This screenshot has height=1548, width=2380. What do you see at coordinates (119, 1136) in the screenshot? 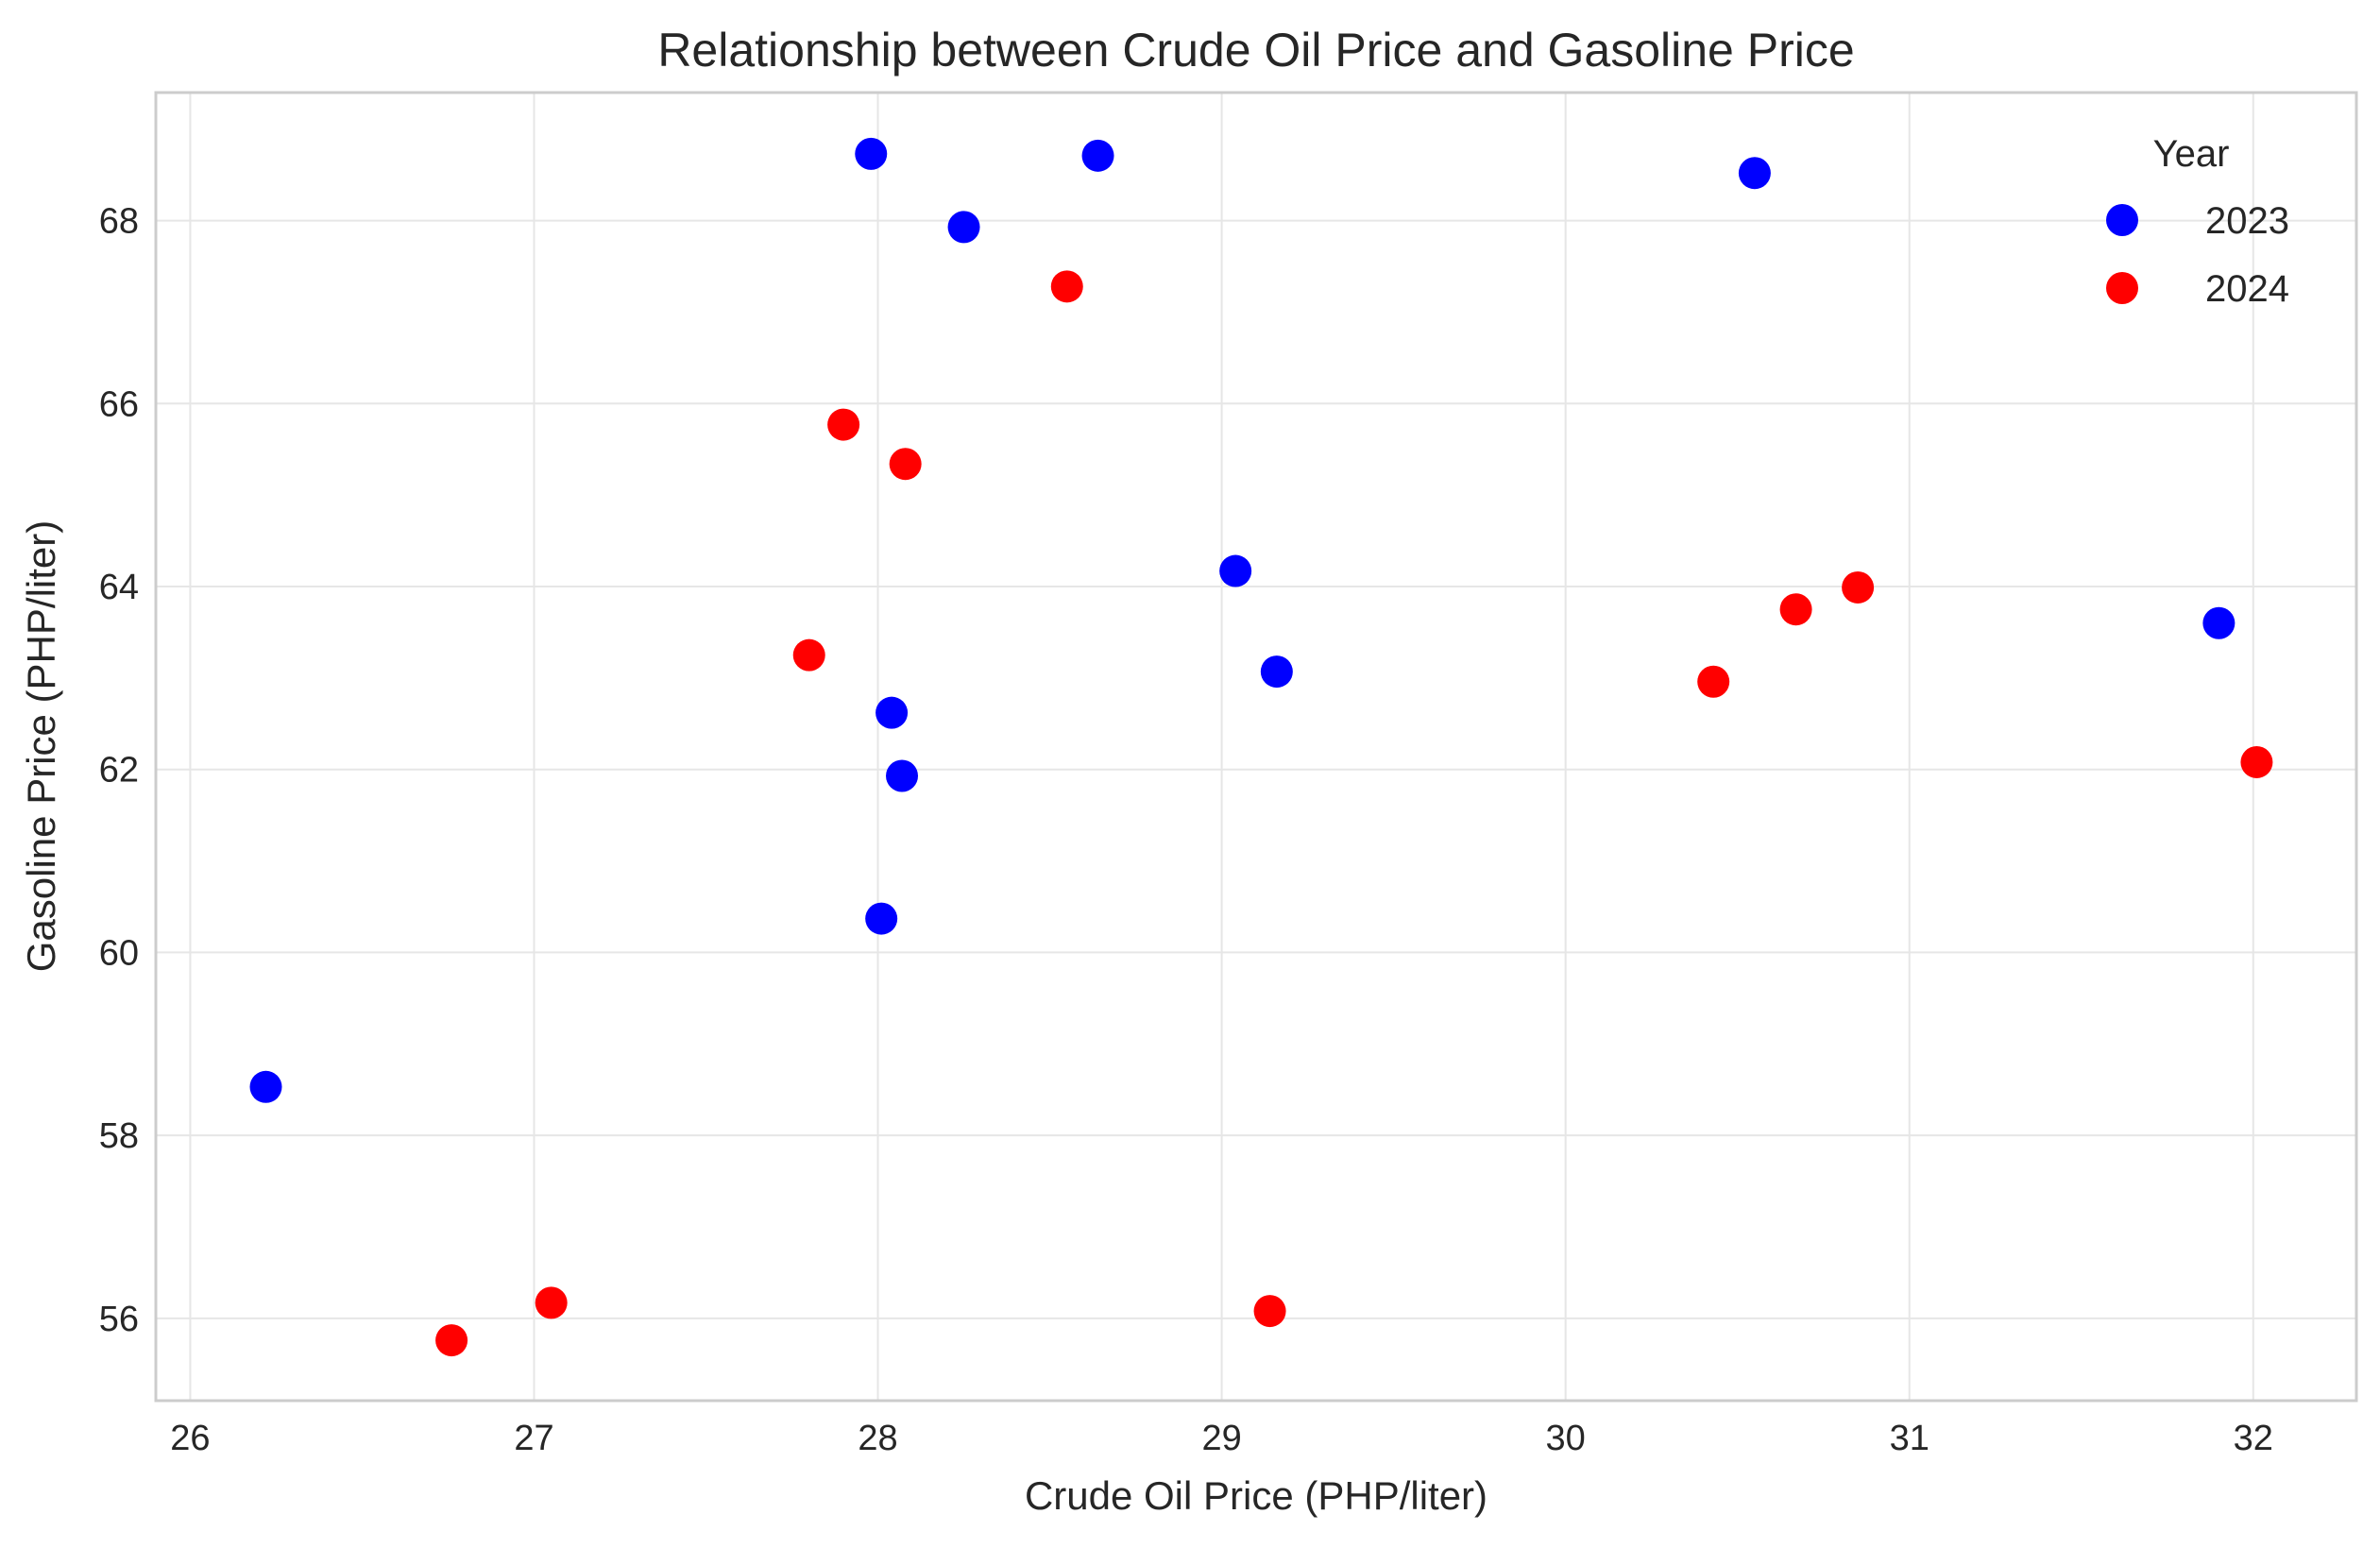
I see `y-tick-label: 58` at bounding box center [119, 1136].